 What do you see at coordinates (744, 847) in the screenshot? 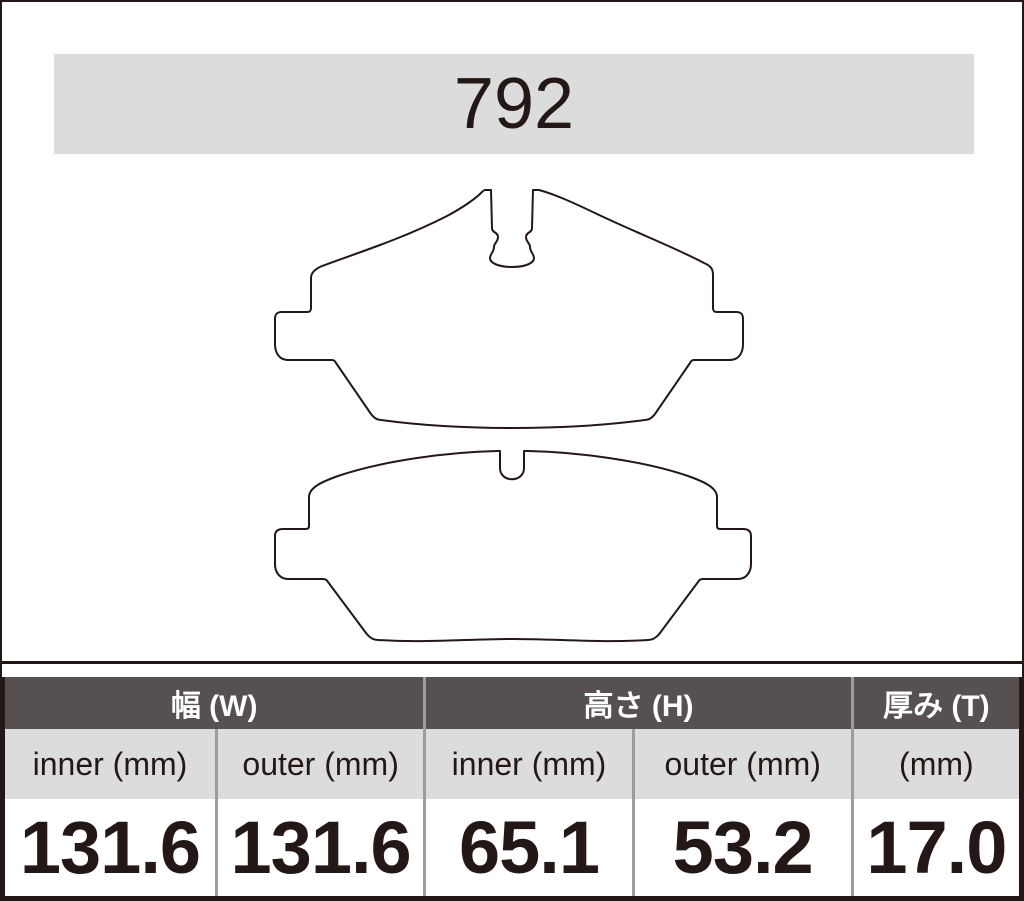
I see `value-height-outer: 53.2` at bounding box center [744, 847].